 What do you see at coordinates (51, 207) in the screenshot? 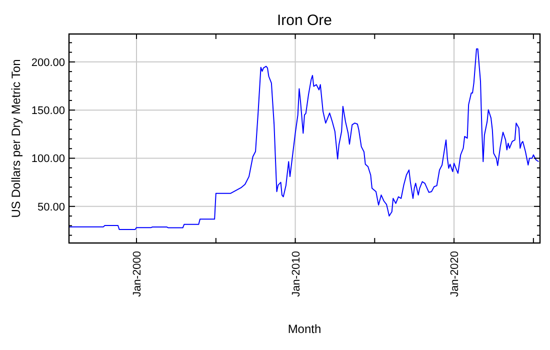
I see `y-tick-label: 50.00` at bounding box center [51, 207].